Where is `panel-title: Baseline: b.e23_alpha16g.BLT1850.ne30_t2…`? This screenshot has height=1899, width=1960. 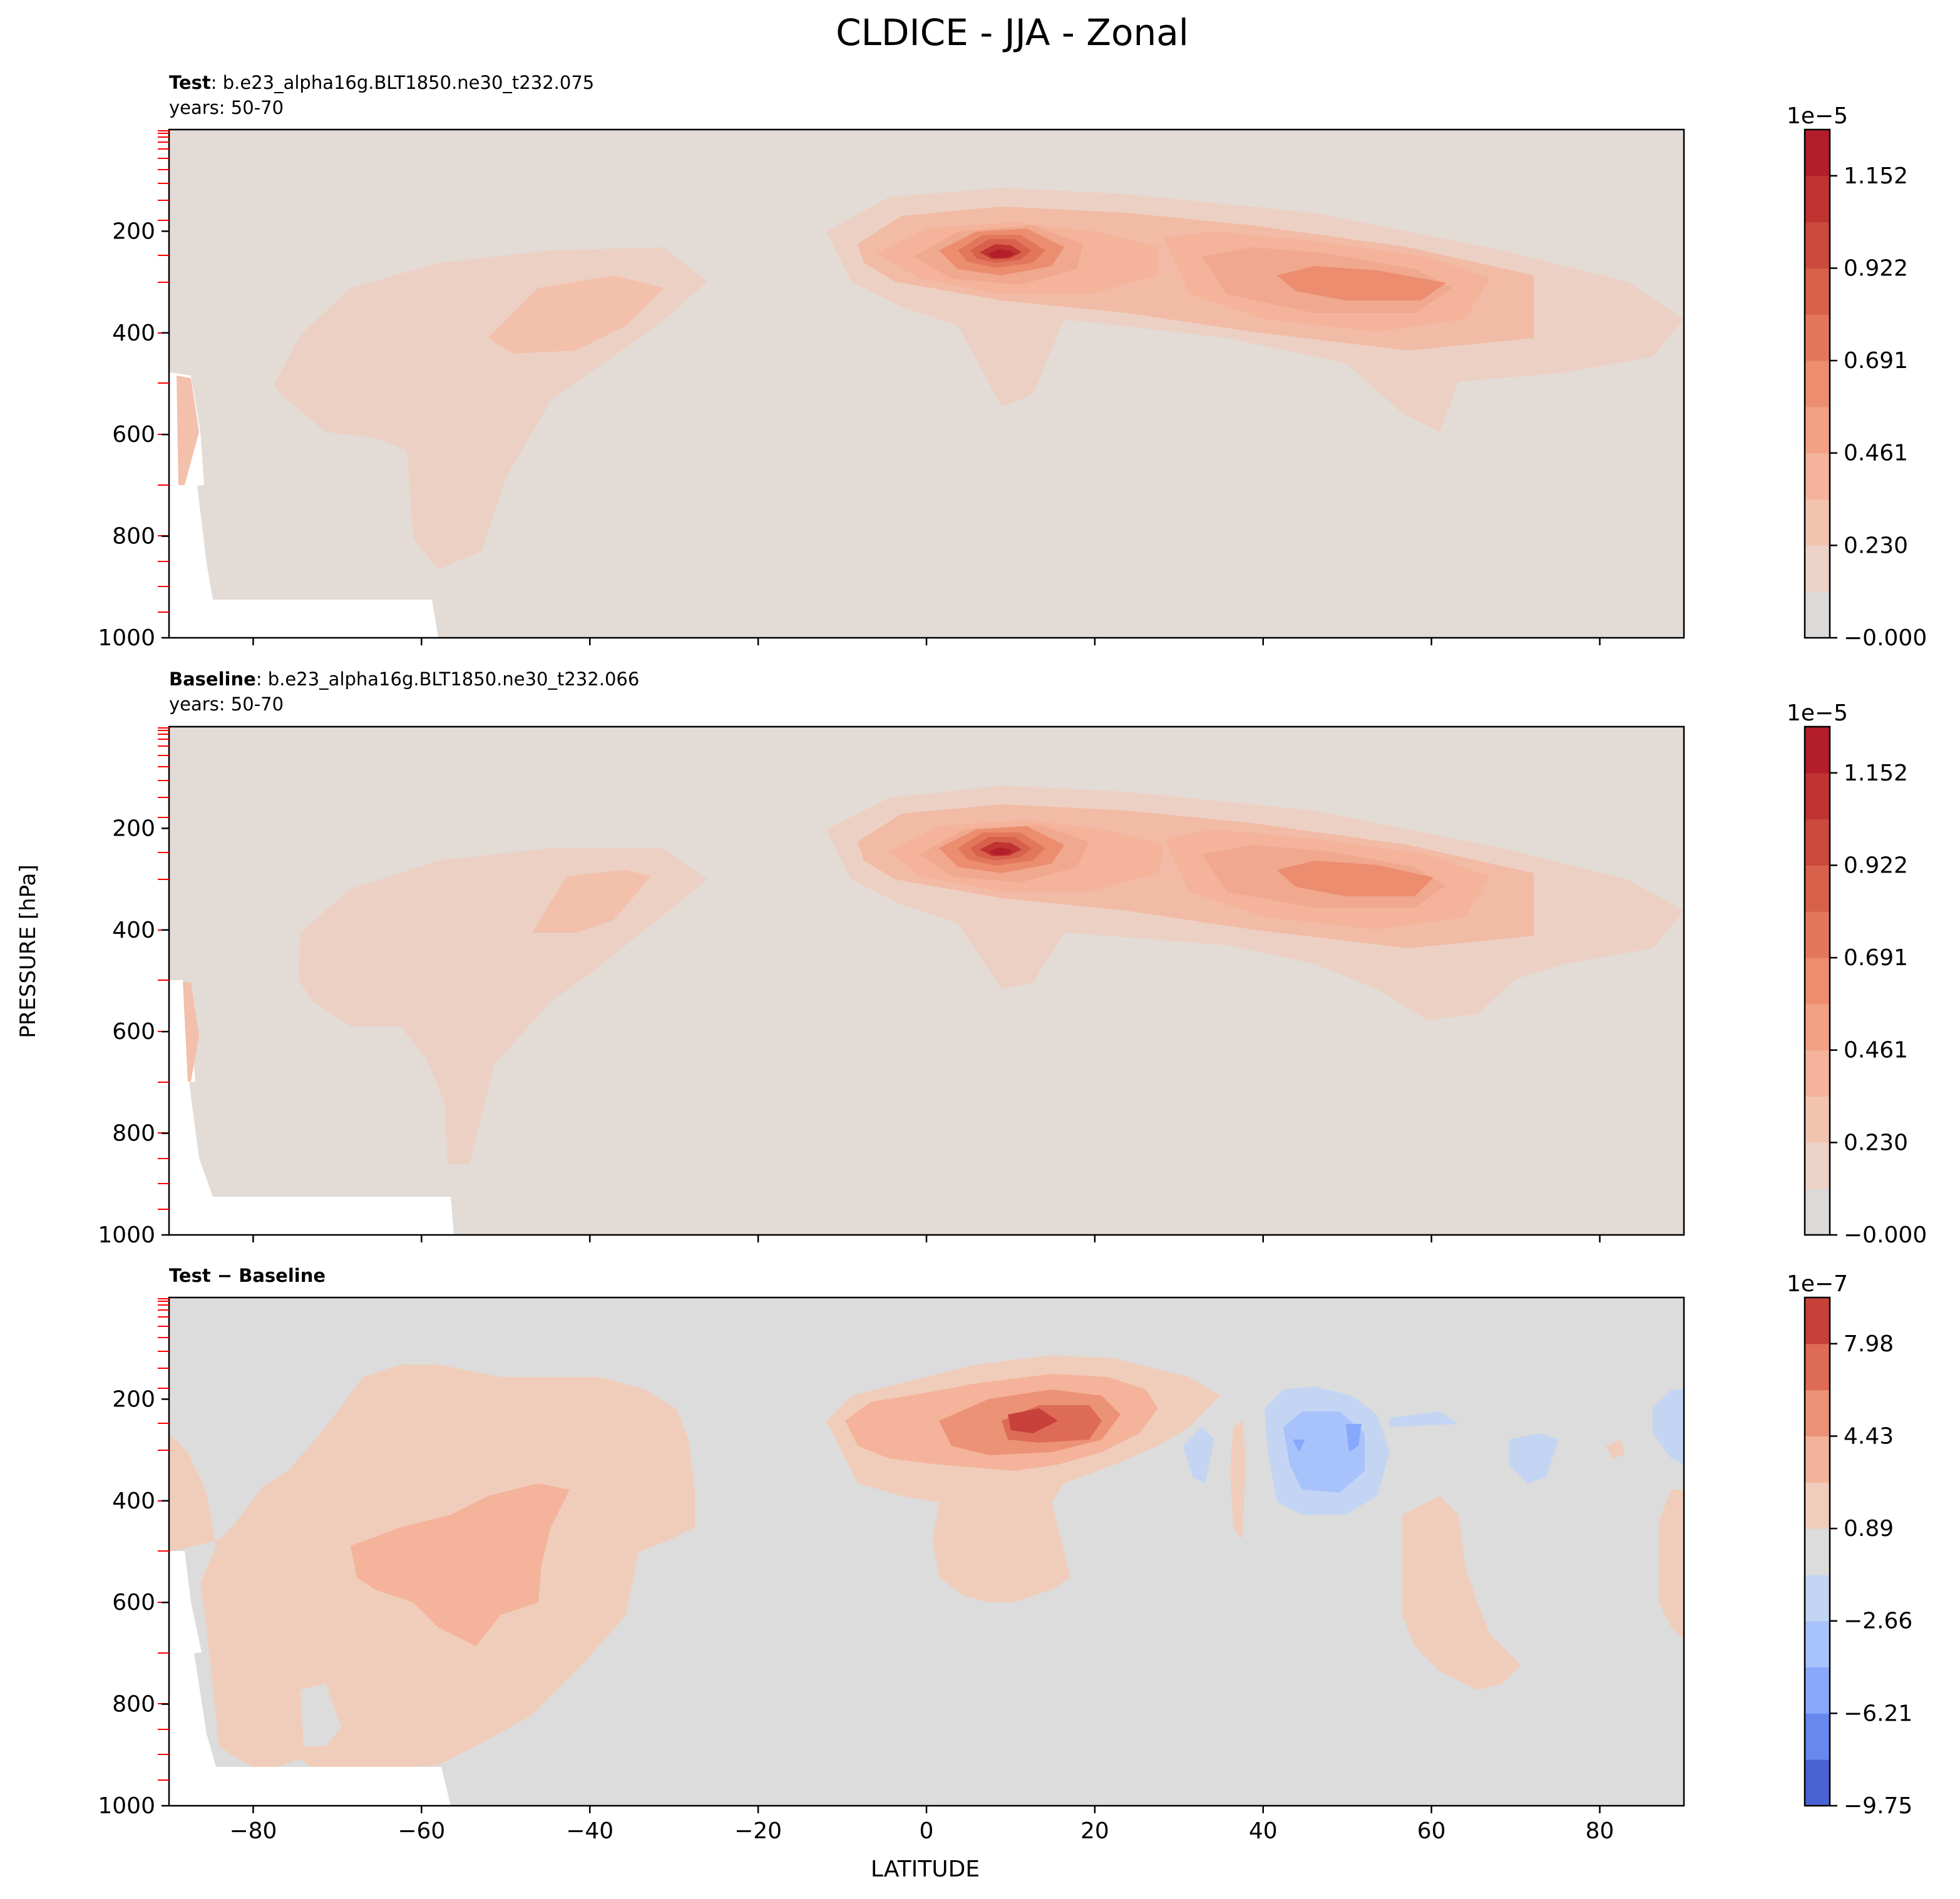 panel-title: Baseline: b.e23_alpha16g.BLT1850.ne30_t2… is located at coordinates (404, 679).